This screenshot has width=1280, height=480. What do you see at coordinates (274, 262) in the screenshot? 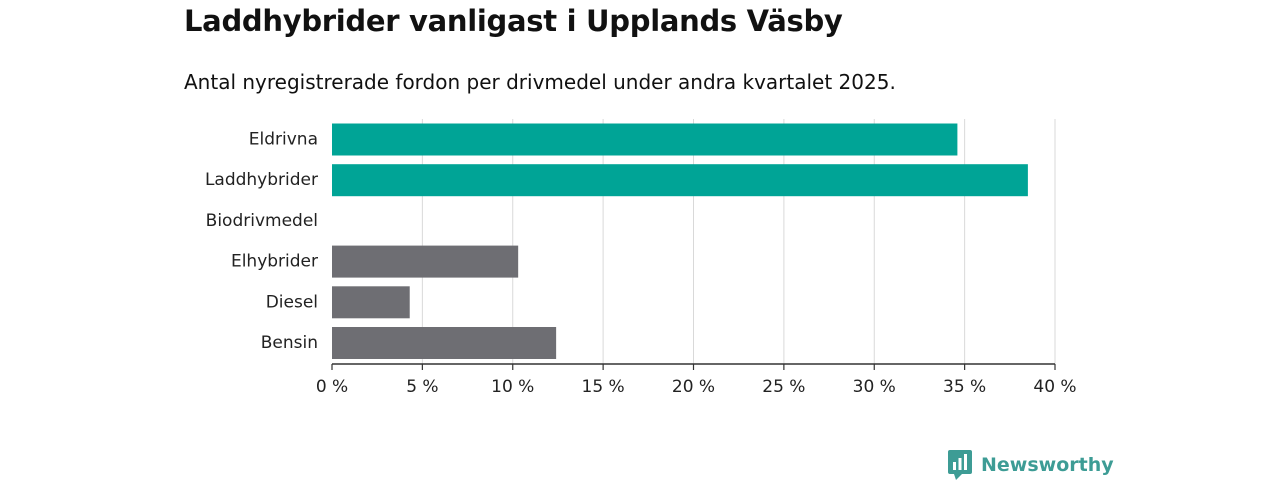
I see `category-label: Elhybrider` at bounding box center [274, 262].